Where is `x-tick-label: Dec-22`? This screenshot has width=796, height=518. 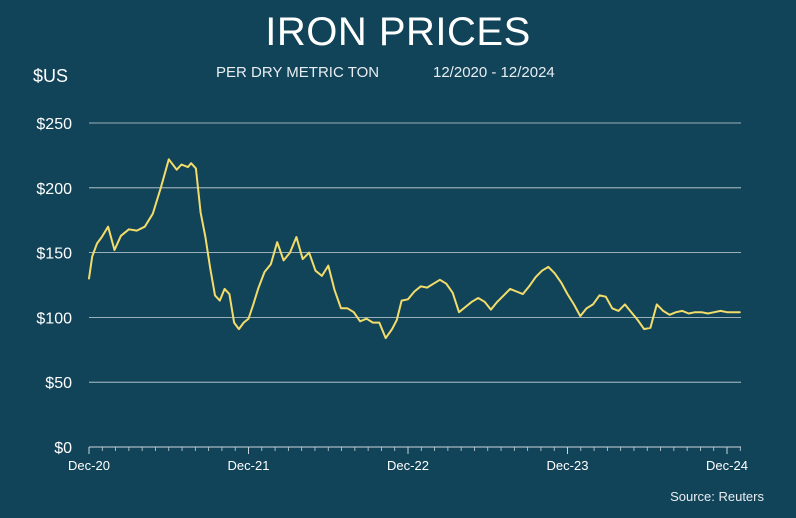 x-tick-label: Dec-22 is located at coordinates (408, 465).